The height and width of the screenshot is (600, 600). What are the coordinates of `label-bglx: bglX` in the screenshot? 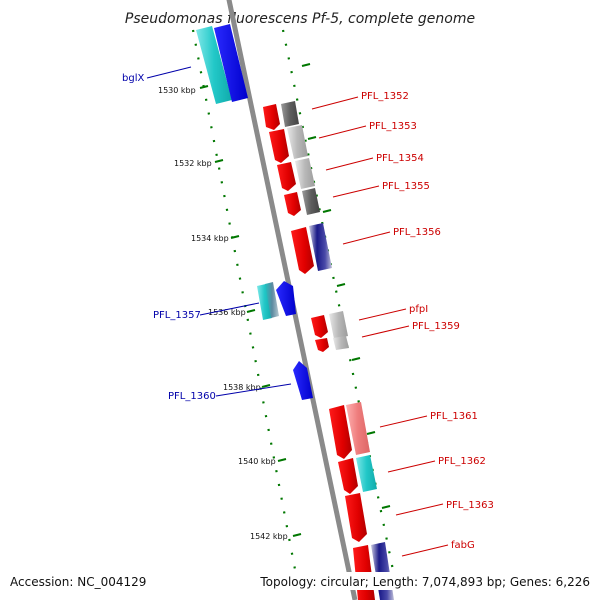 It's located at (133, 78).